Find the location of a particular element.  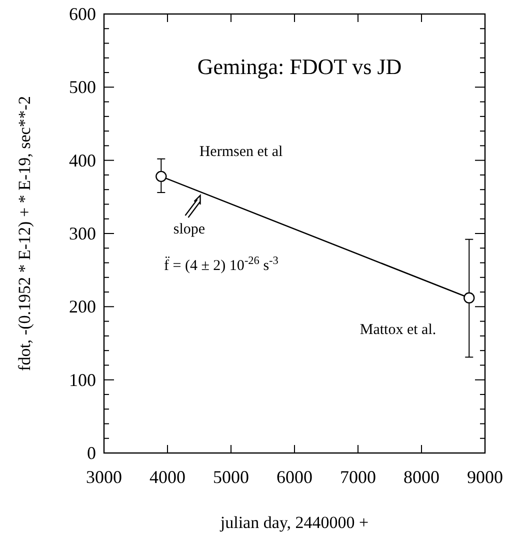

x-tick-label: 4000 is located at coordinates (168, 477).